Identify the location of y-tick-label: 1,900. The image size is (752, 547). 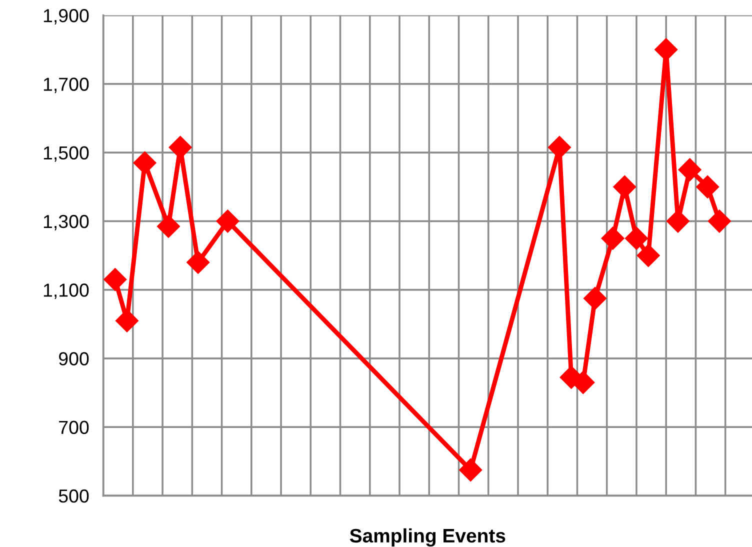
(66, 16).